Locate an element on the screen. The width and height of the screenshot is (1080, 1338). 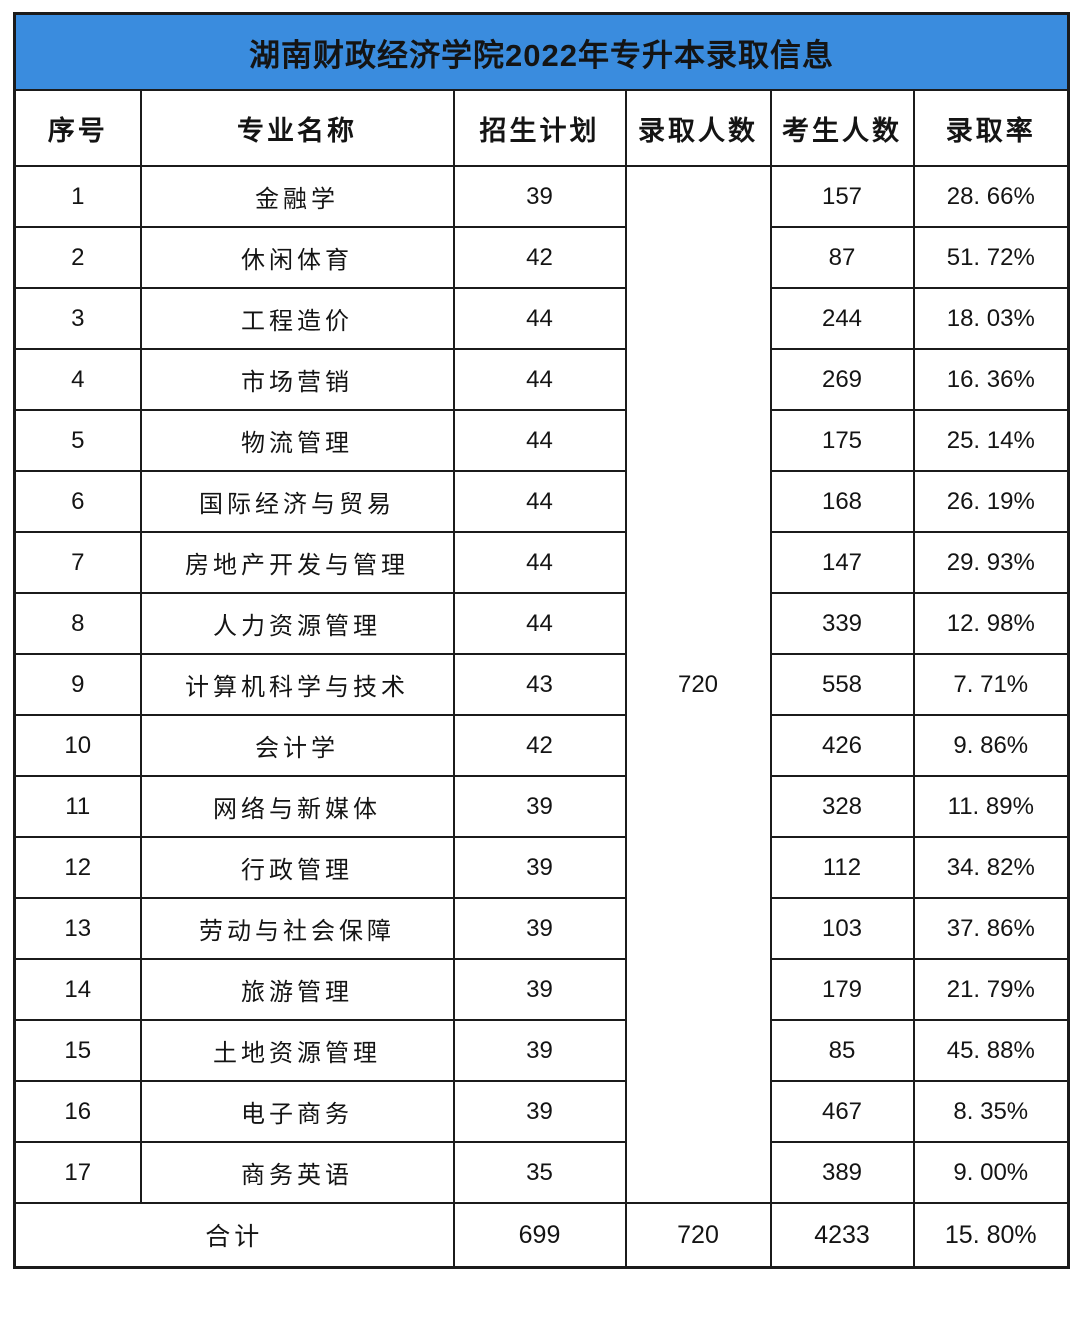
cell-plan: 43 is located at coordinates (539, 684).